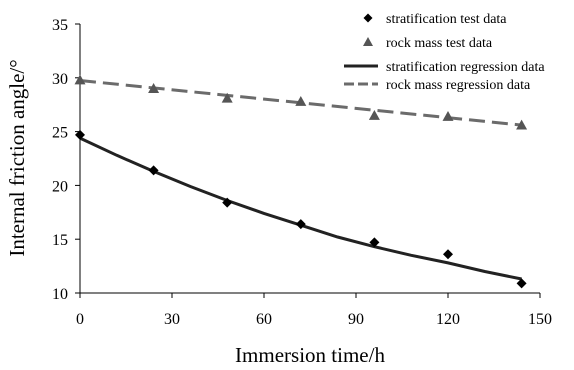  Describe the element at coordinates (17, 157) in the screenshot. I see `y-axis-title: Internal friction angle/°` at that location.